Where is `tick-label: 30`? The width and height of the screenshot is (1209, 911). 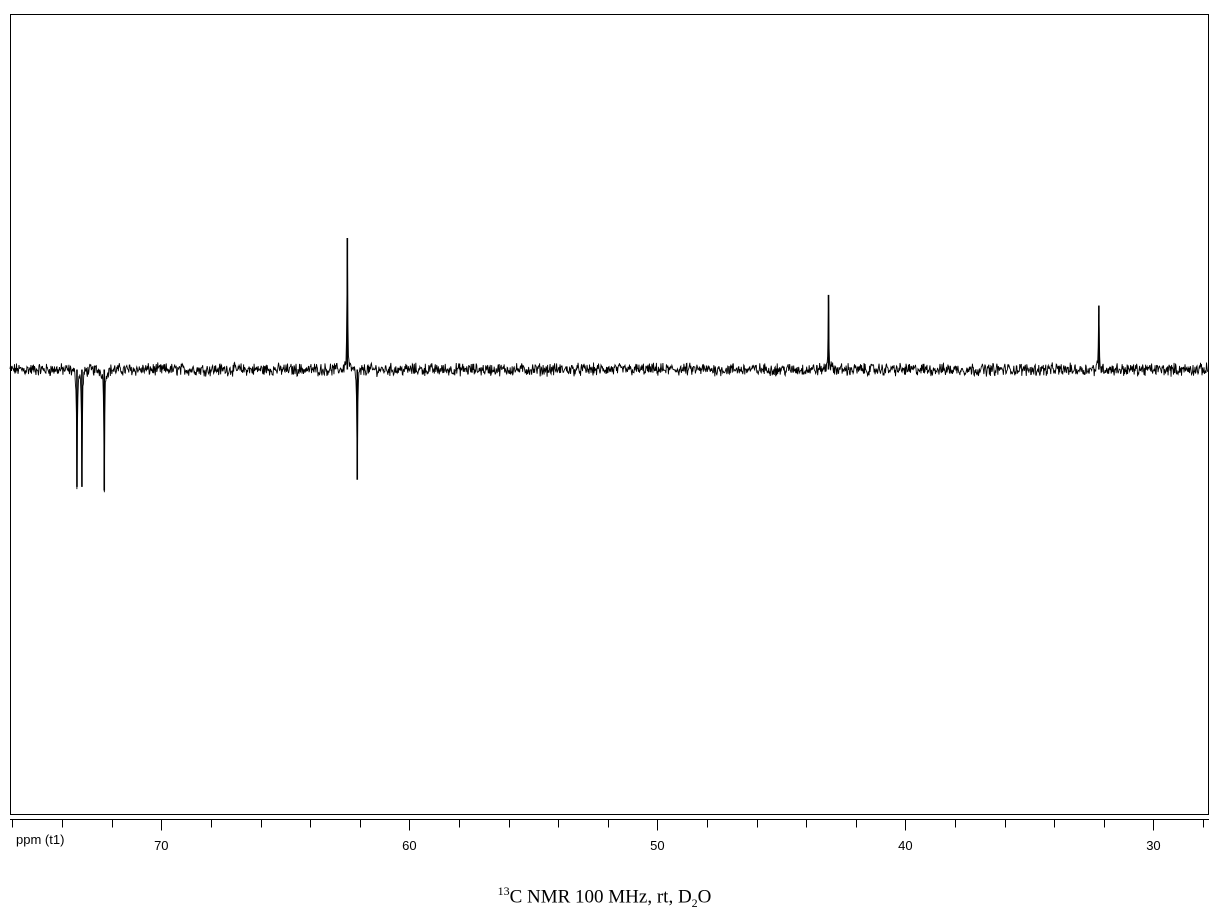 tick-label: 30 is located at coordinates (1153, 845).